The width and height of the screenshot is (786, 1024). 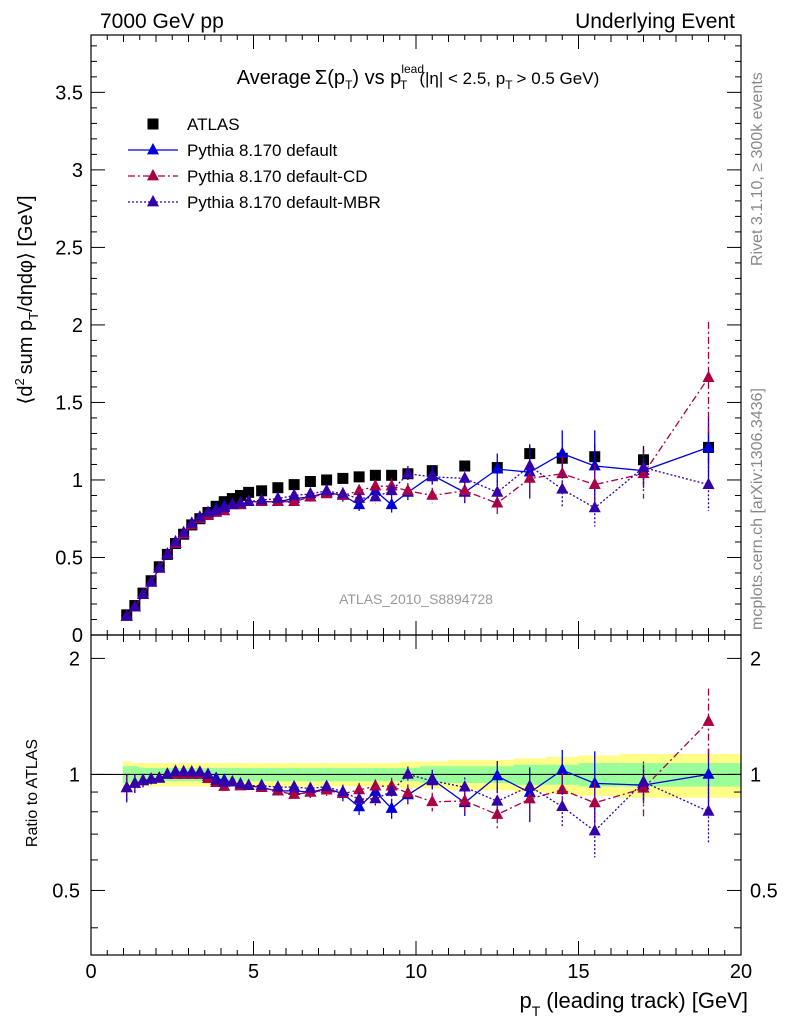 I want to click on ratio-y-tick-label: 2, so click(x=74, y=659).